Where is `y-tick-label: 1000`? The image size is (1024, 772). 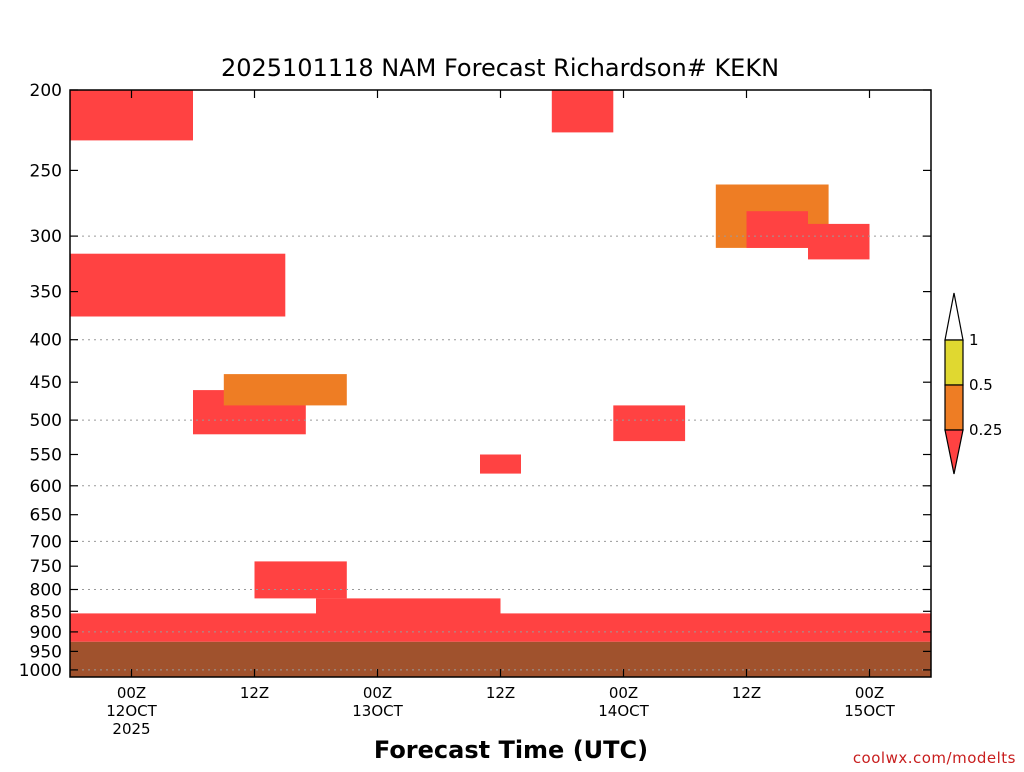 y-tick-label: 1000 is located at coordinates (40, 671).